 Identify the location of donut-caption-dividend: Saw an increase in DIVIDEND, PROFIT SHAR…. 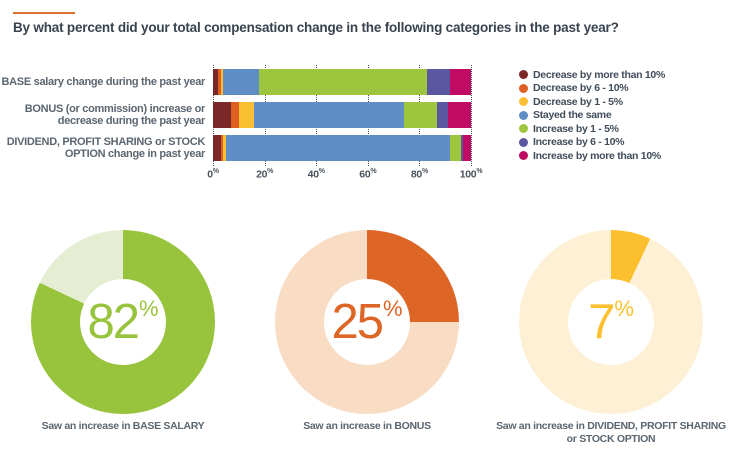
(611, 432).